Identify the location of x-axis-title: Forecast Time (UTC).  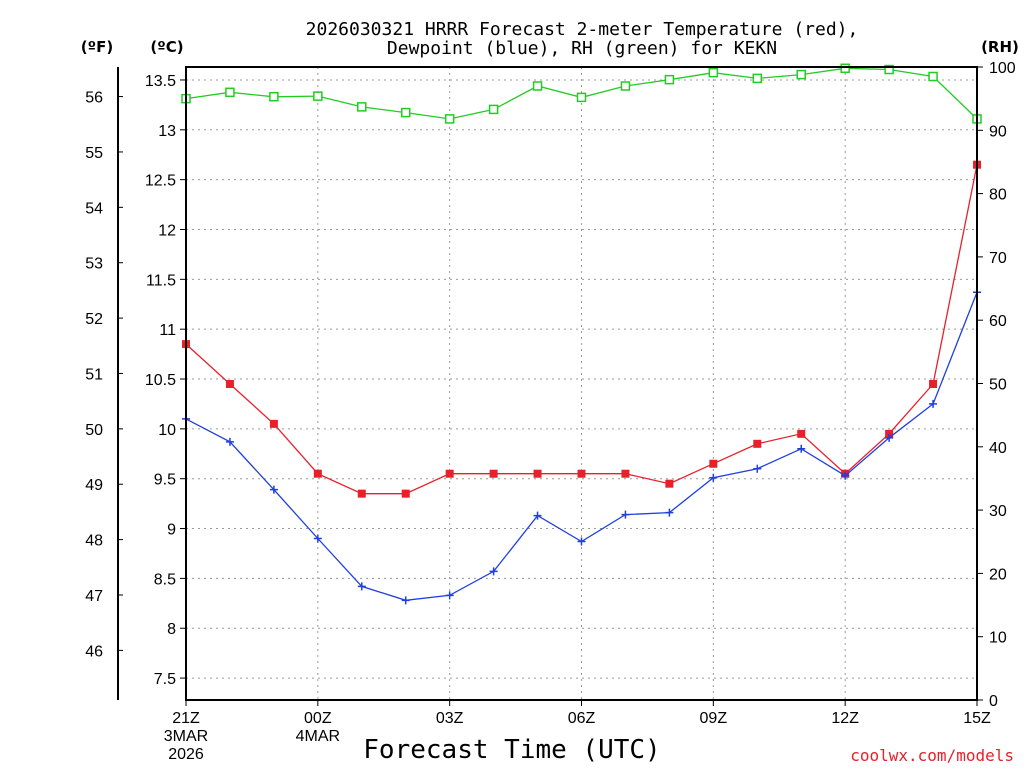
(511, 750).